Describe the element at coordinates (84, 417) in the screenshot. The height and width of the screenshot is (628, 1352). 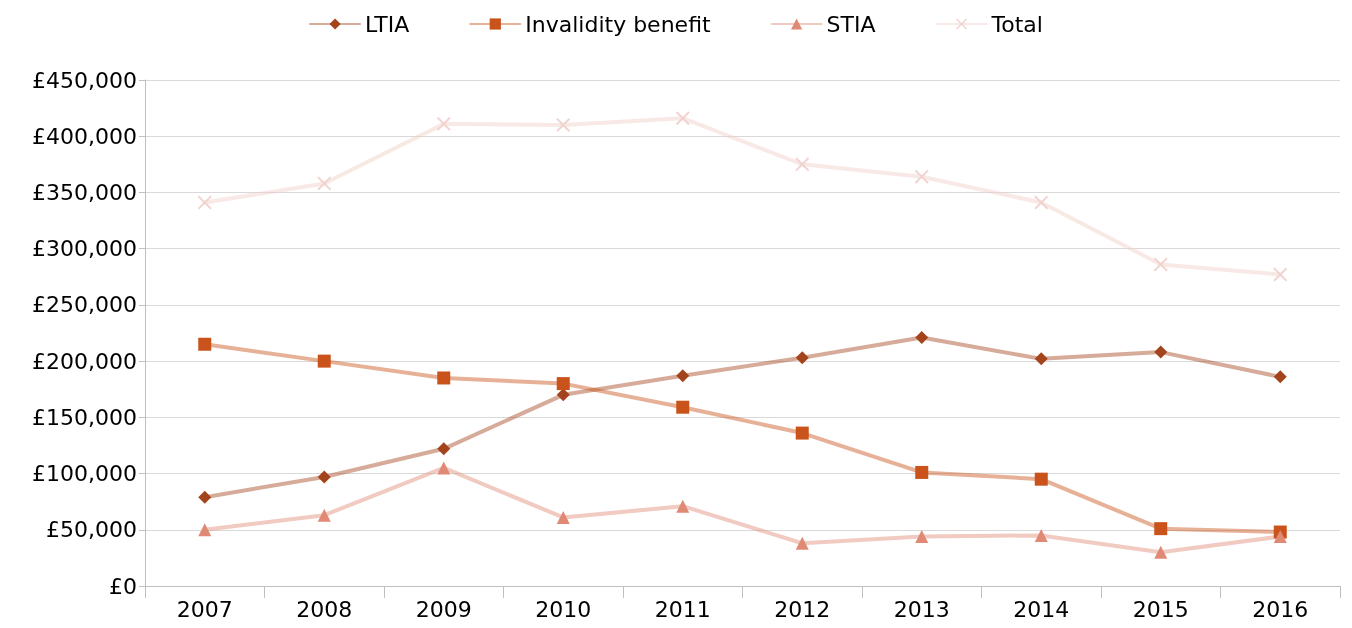
I see `y-tick-label: £150,000` at that location.